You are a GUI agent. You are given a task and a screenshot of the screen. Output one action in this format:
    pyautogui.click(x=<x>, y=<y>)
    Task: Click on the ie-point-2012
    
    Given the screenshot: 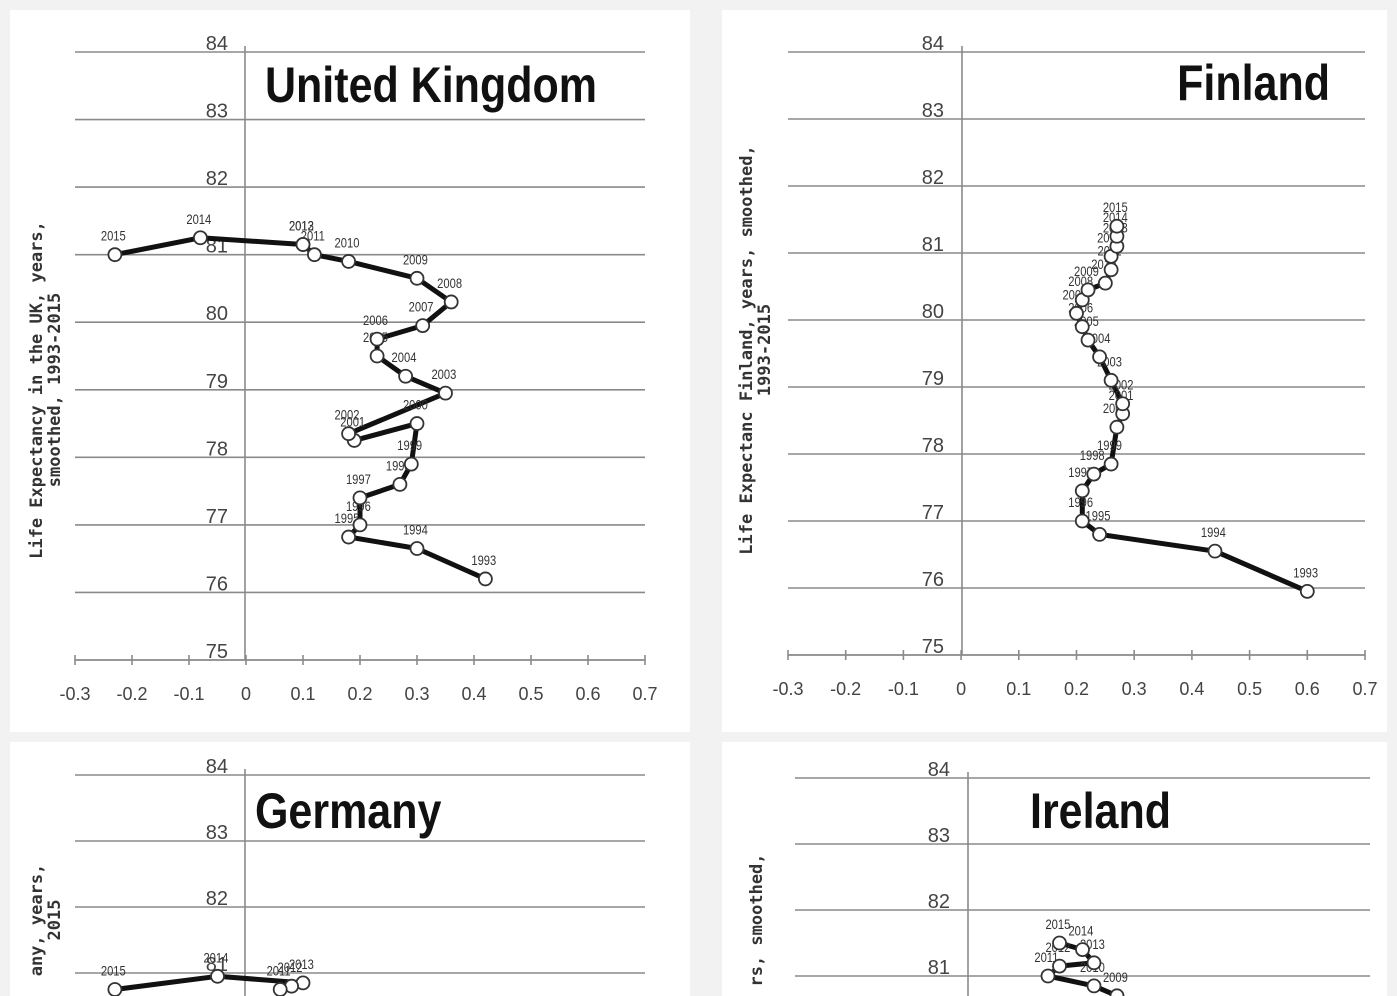 What is the action you would take?
    pyautogui.click(x=1059, y=966)
    